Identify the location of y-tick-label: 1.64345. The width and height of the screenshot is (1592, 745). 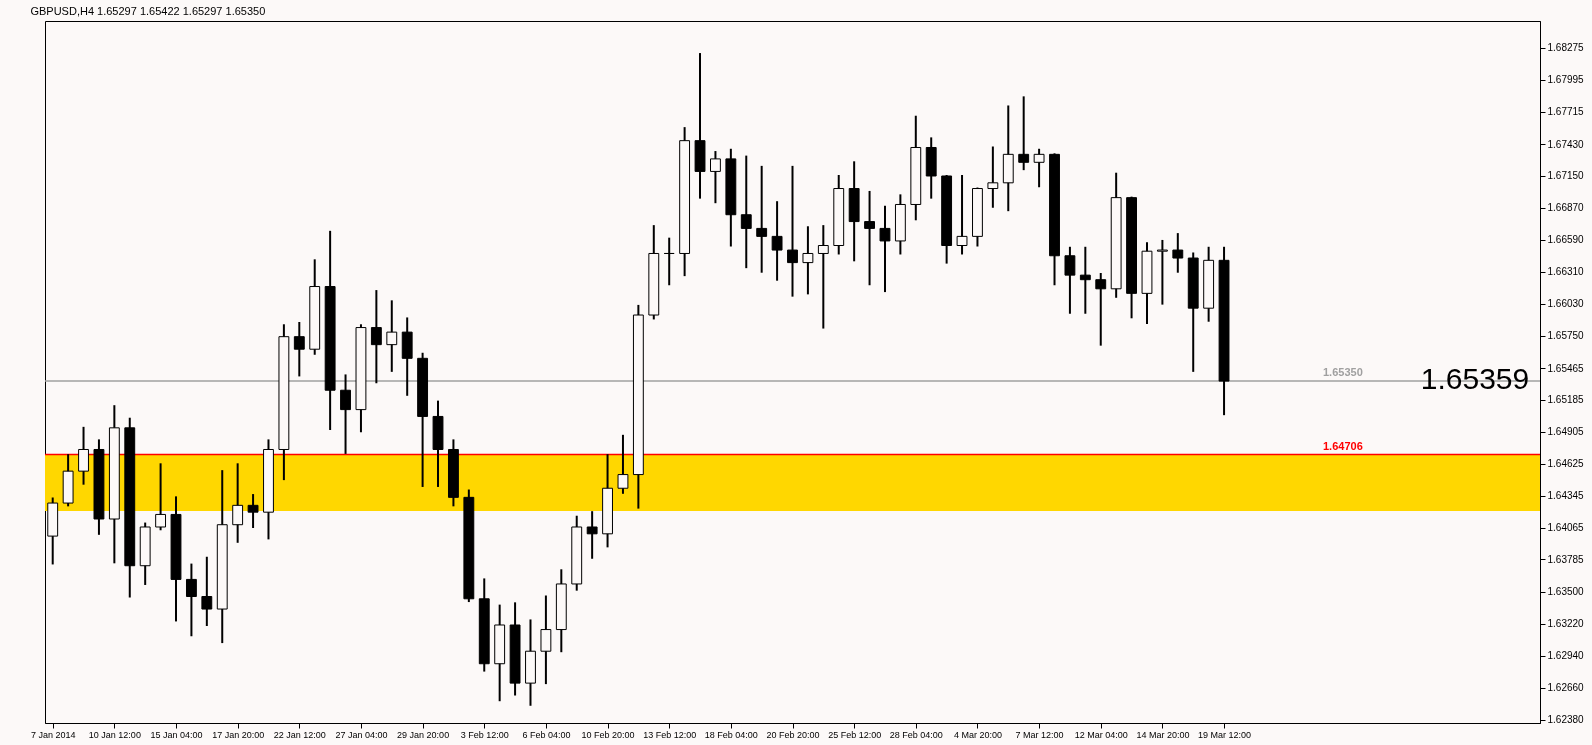
(1566, 496).